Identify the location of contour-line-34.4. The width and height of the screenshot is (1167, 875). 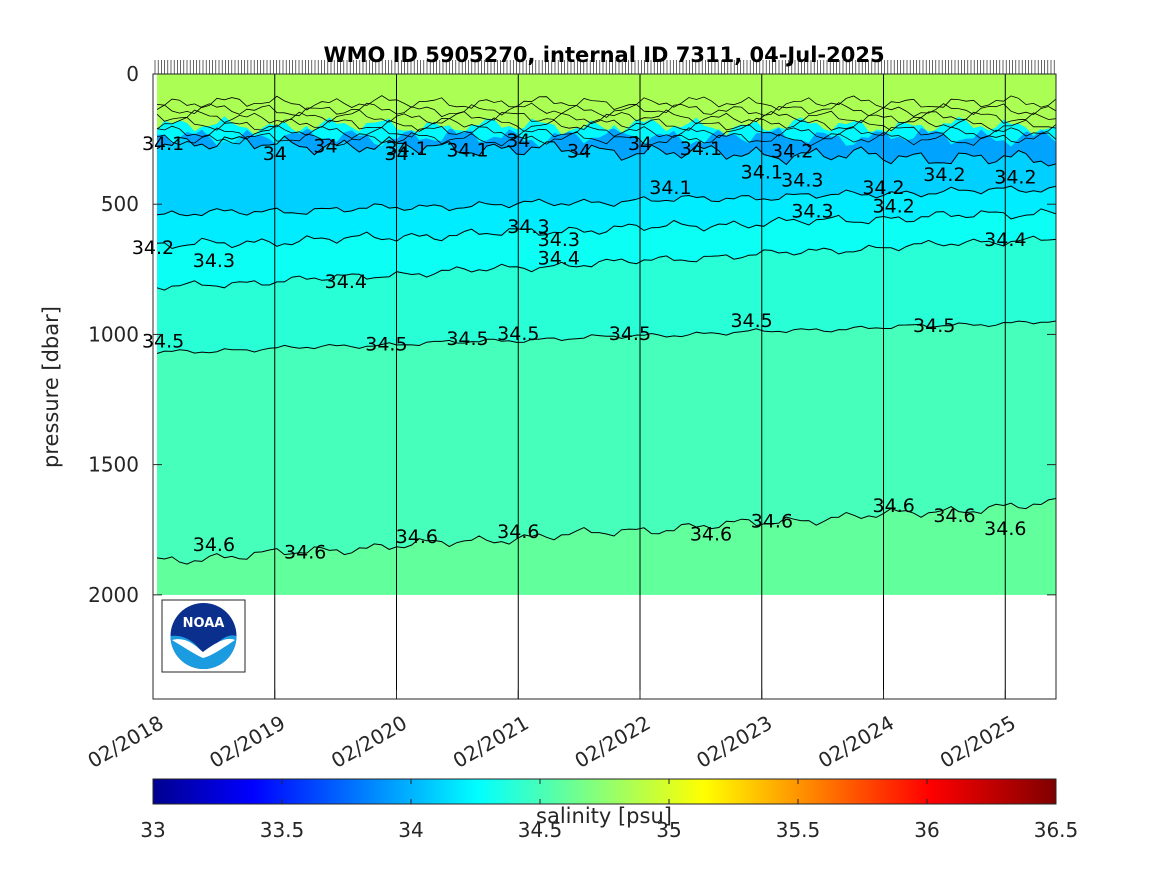
(606, 263).